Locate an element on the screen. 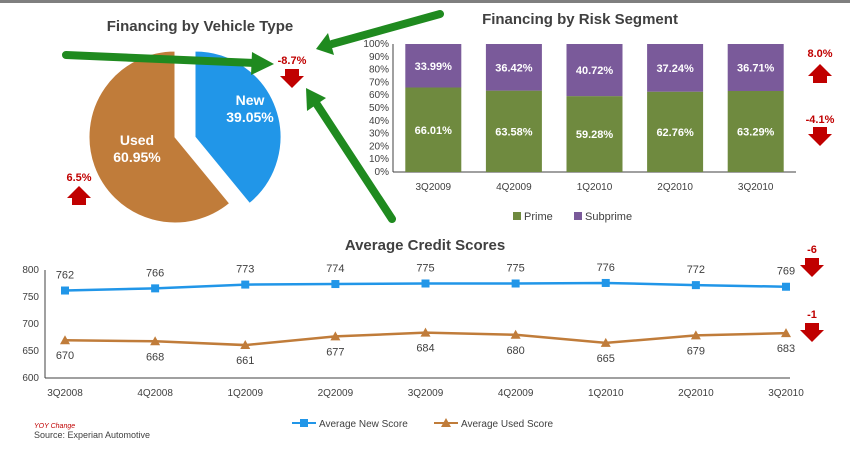 Image resolution: width=850 pixels, height=449 pixels. line-y-tick: 600 is located at coordinates (30, 378).